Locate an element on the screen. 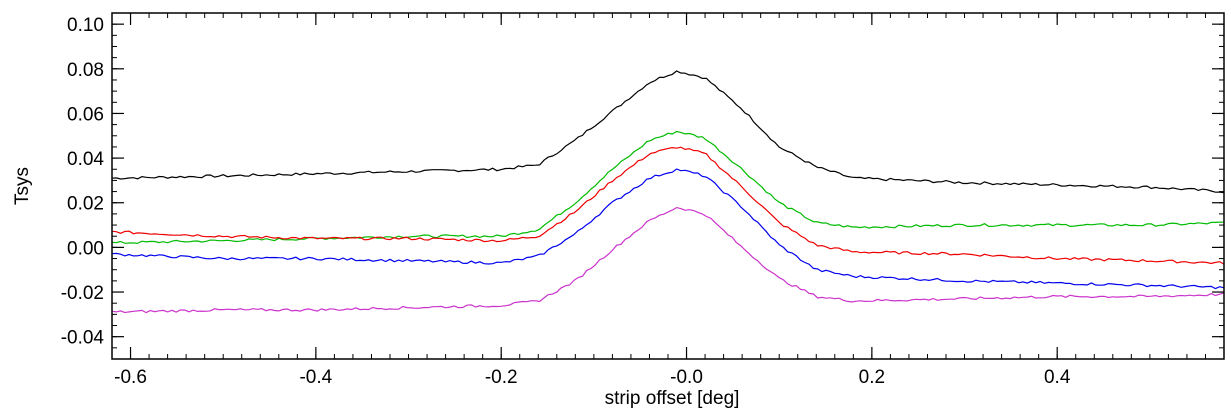  x-tick-label: -0.6 is located at coordinates (130, 377).